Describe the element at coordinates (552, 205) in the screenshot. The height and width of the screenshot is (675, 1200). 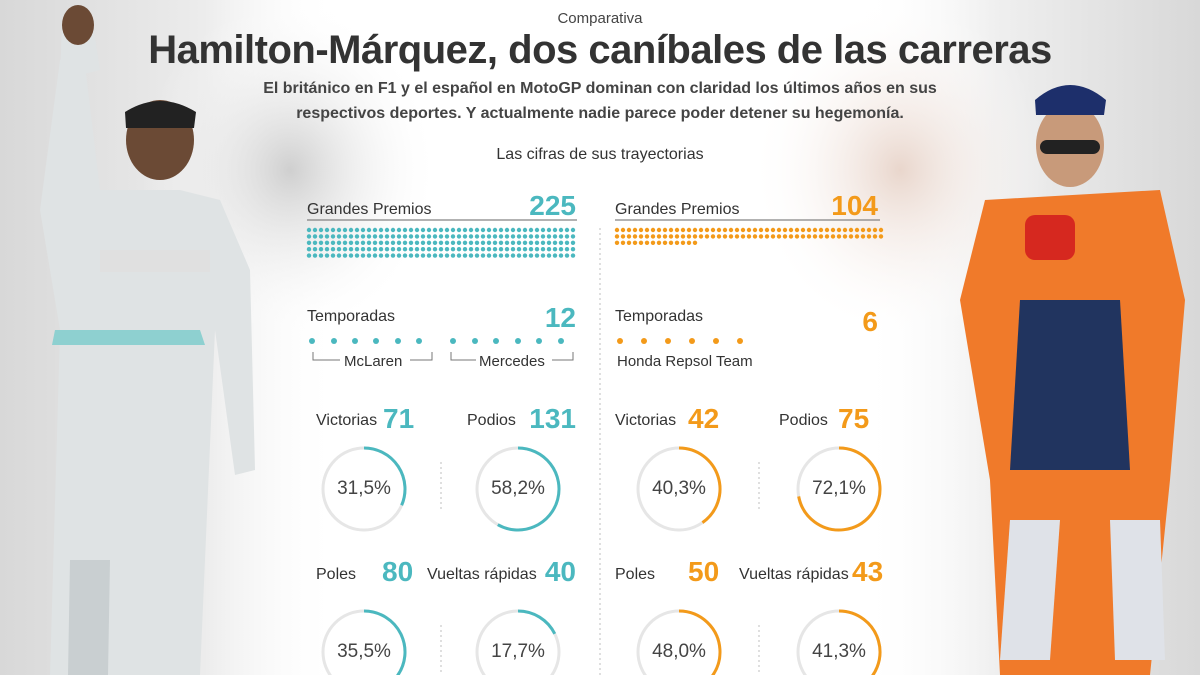
I see `hamilton-gp-value: 225` at that location.